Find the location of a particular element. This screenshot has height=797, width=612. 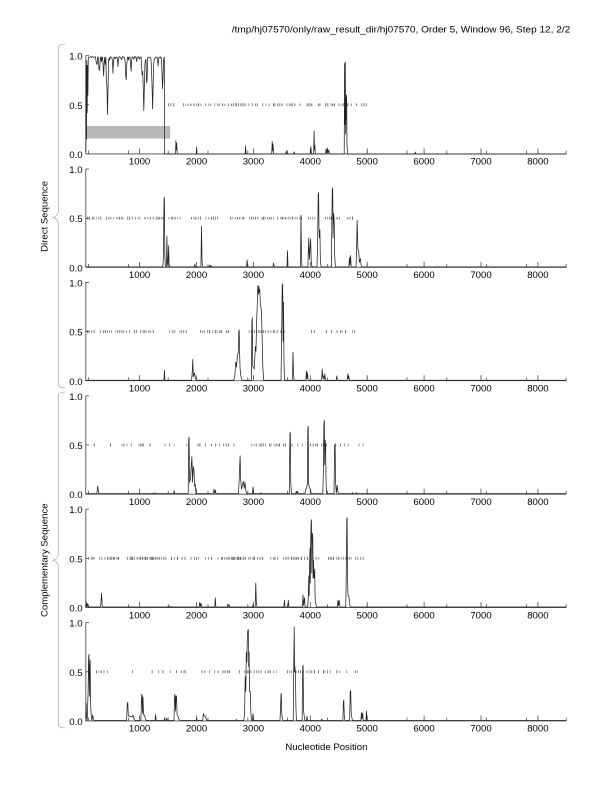

svg-text: Nucleotide Position is located at coordinates (326, 747).